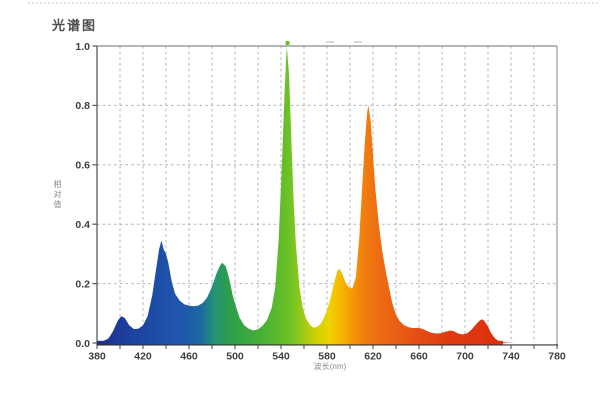 The width and height of the screenshot is (600, 400). Describe the element at coordinates (287, 43) in the screenshot. I see `peak-tip-mark` at that location.